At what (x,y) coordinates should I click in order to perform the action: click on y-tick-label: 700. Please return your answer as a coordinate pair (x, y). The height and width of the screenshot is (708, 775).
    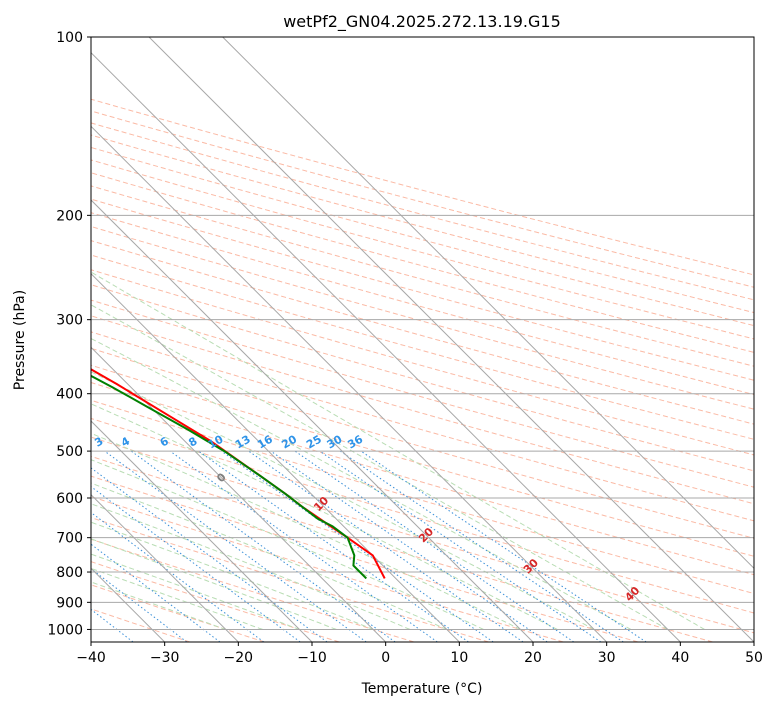
    Looking at the image, I should click on (69, 539).